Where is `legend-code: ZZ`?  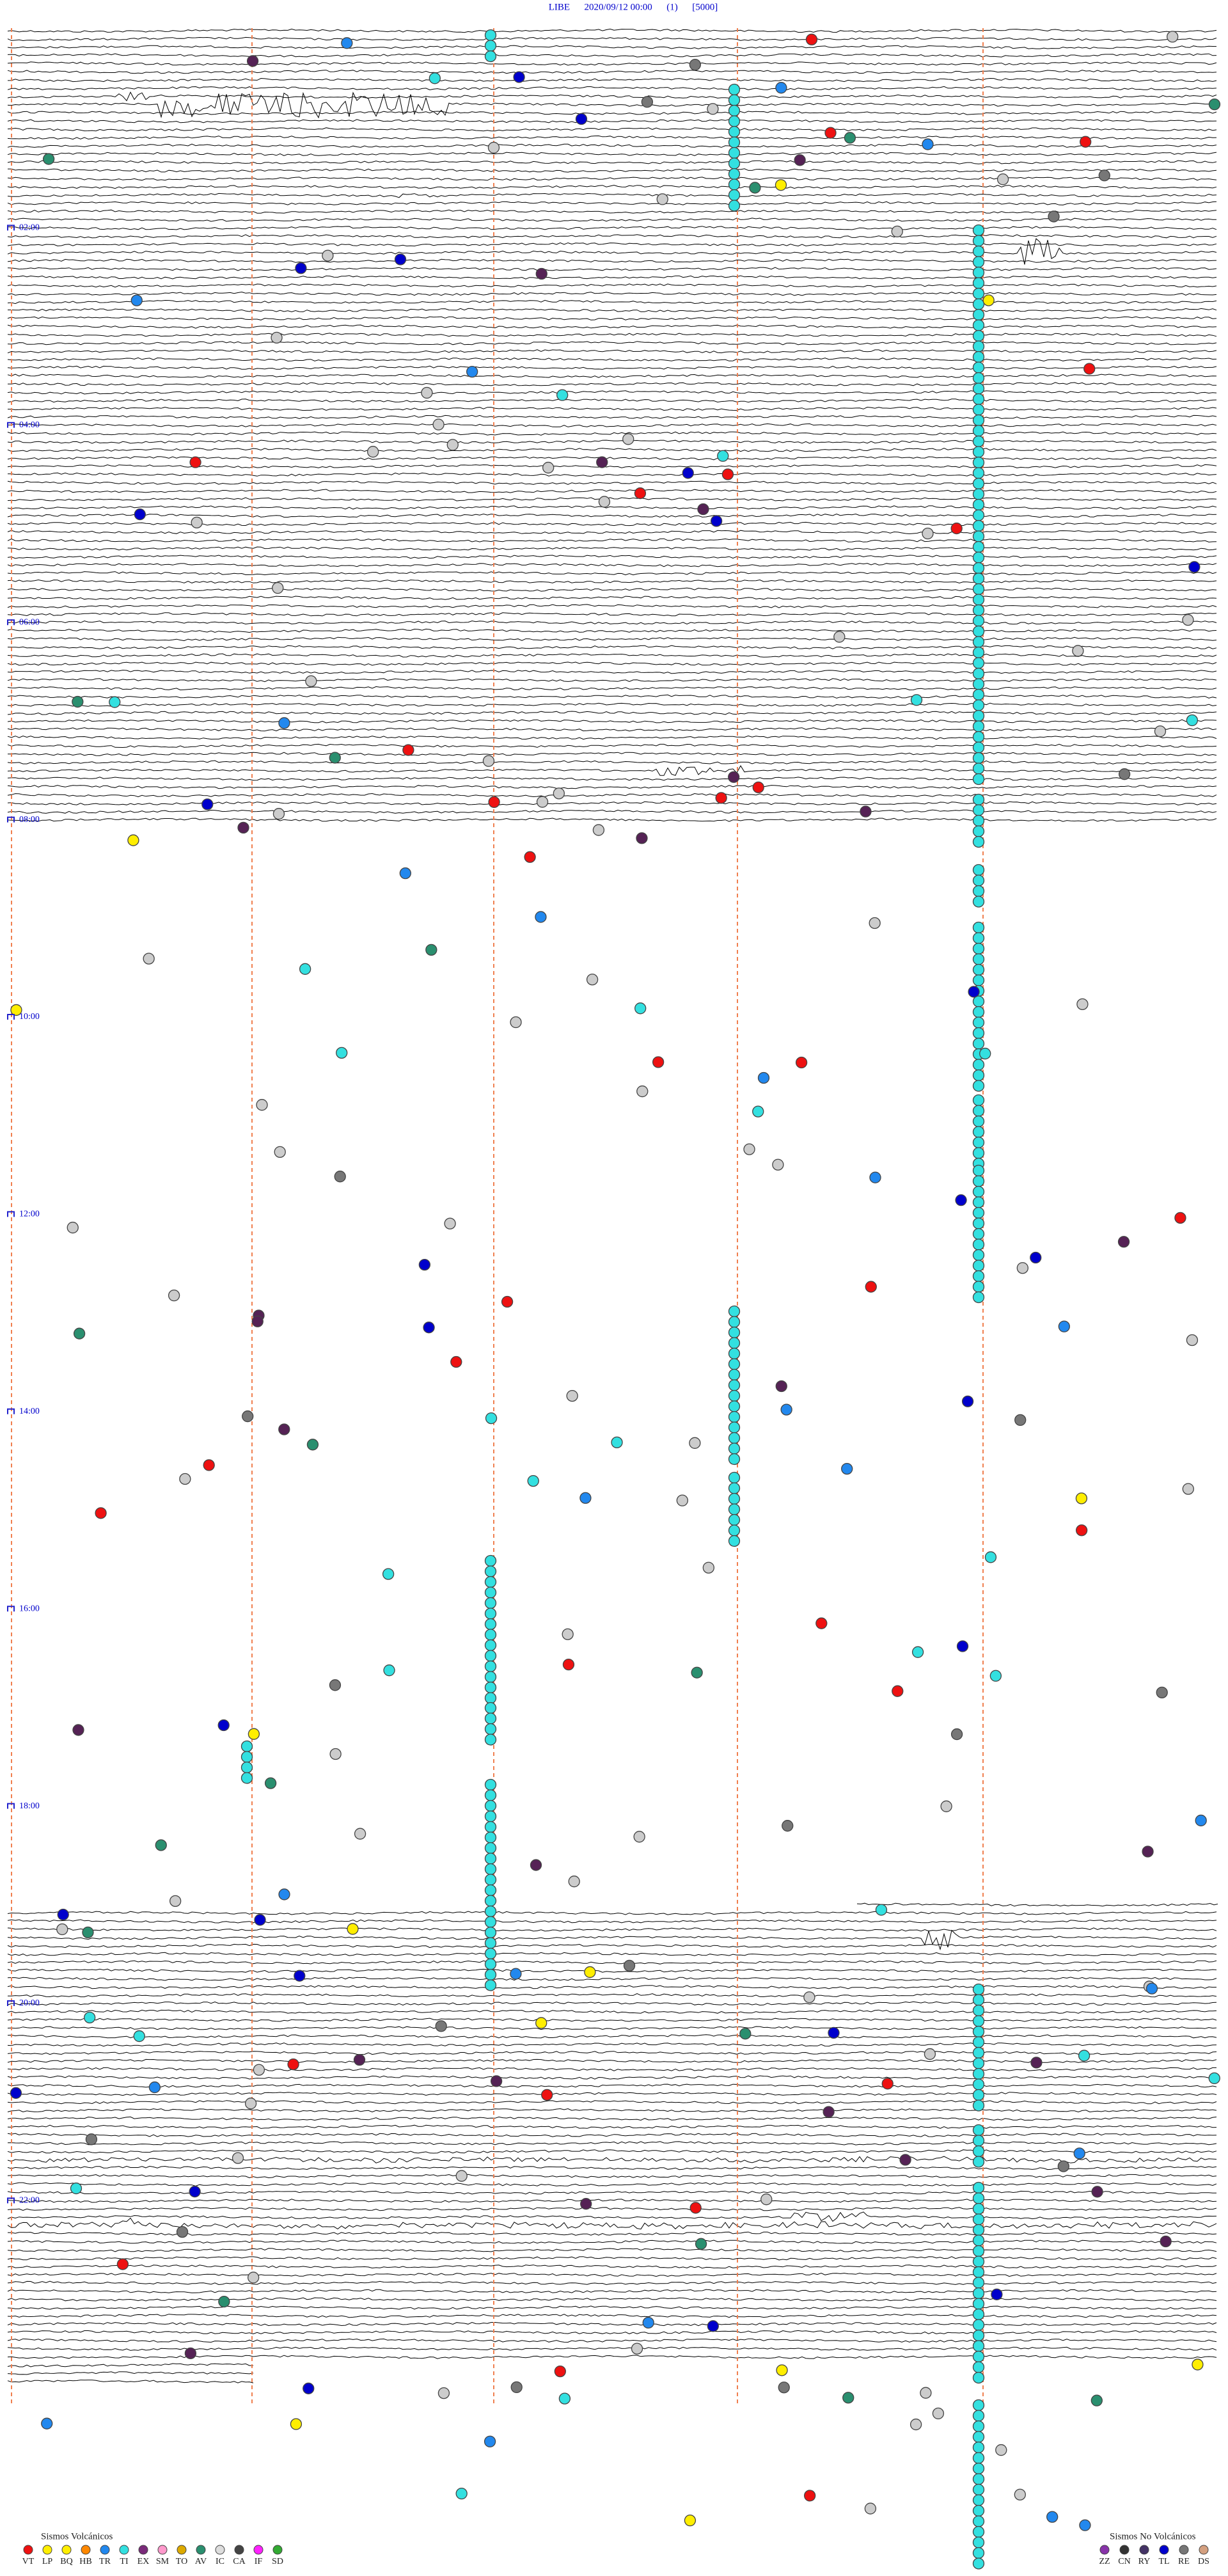
legend-code: ZZ is located at coordinates (1104, 2561).